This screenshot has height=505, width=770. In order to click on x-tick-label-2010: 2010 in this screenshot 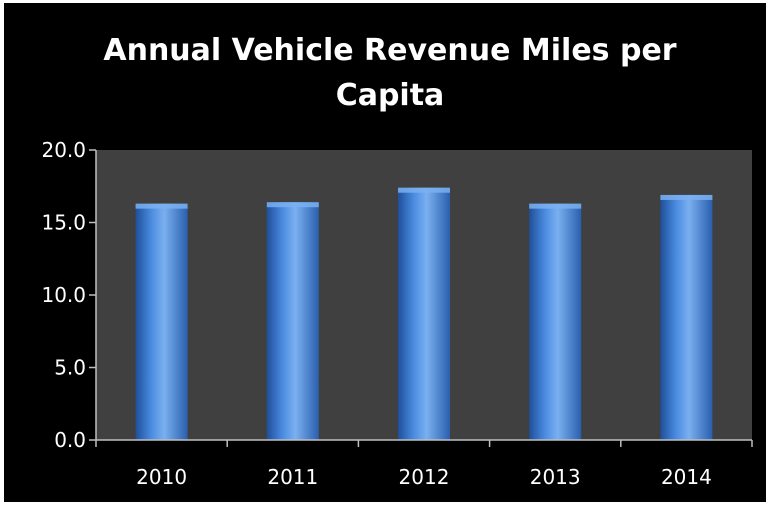, I will do `click(161, 477)`.